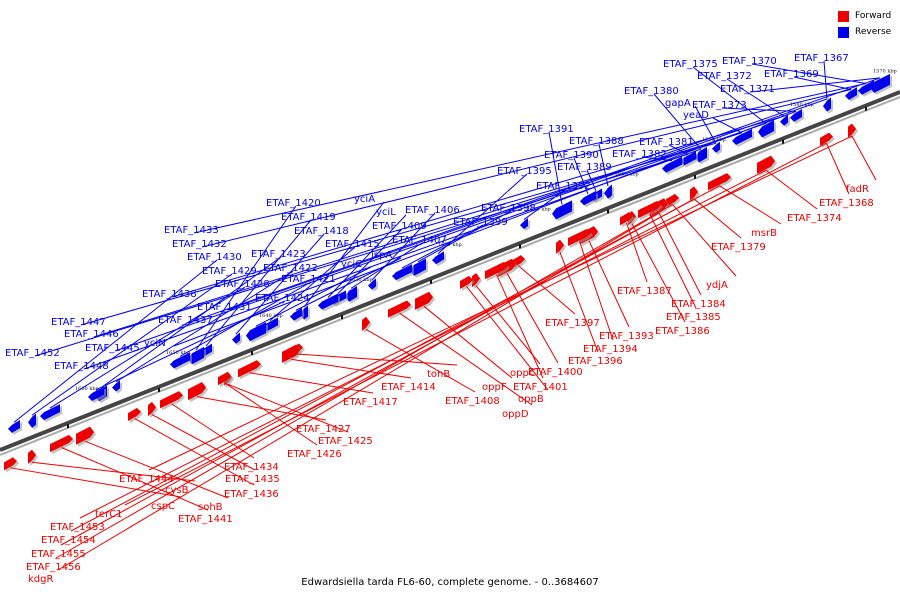 The width and height of the screenshot is (900, 600). Describe the element at coordinates (293, 203) in the screenshot. I see `reverse-gene-label: ETAF_1420` at that location.